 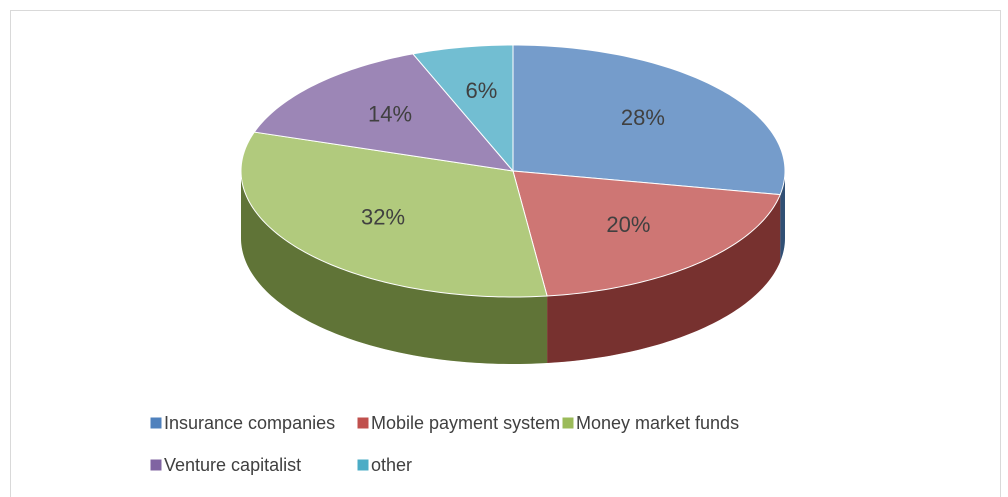 What do you see at coordinates (628, 224) in the screenshot?
I see `data-label: 20%` at bounding box center [628, 224].